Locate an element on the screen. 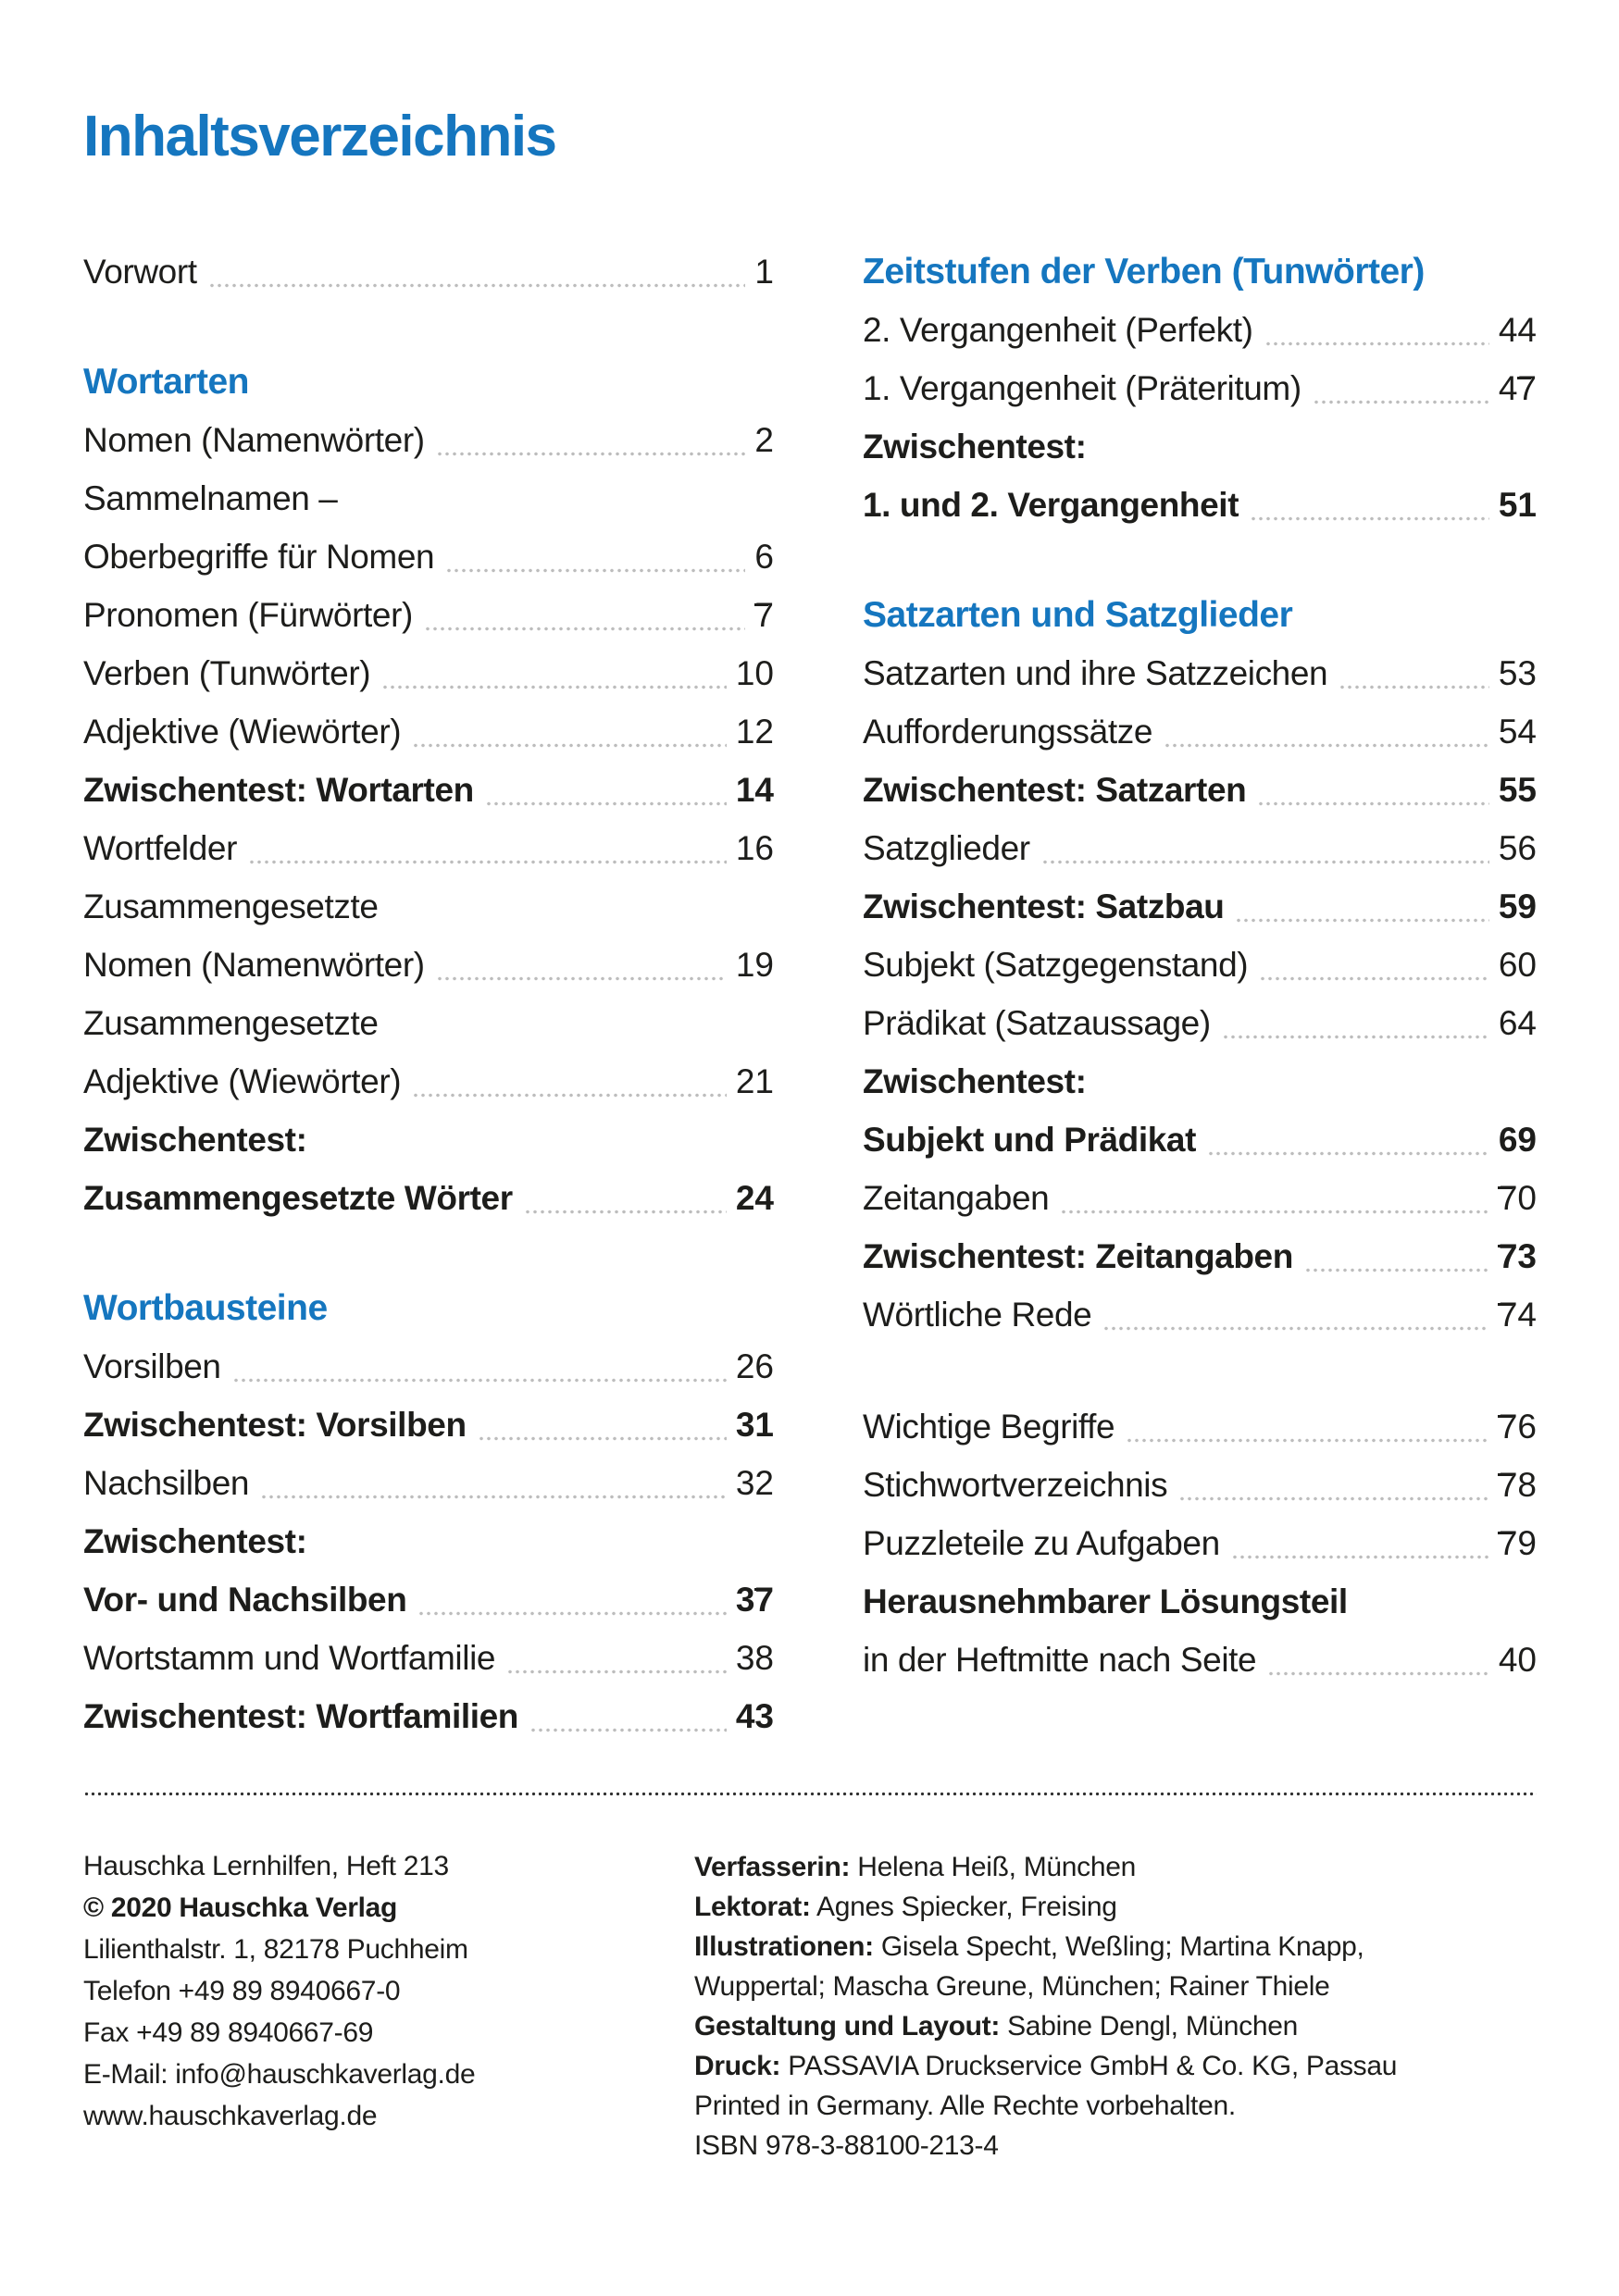 The height and width of the screenshot is (2296, 1619). page-number: 59 is located at coordinates (1518, 906).